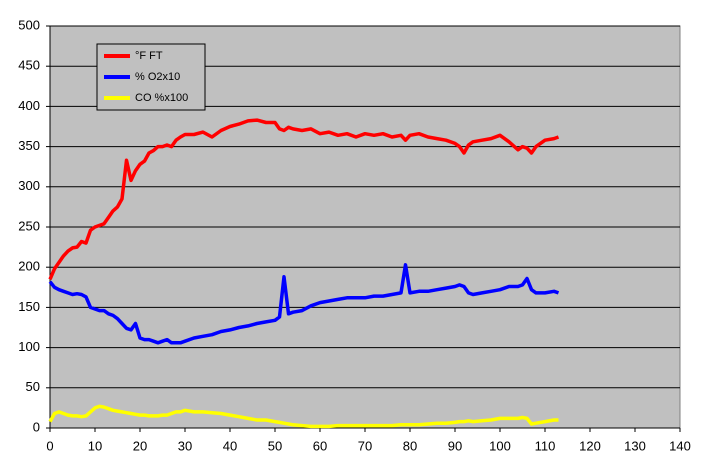 The image size is (704, 473). Describe the element at coordinates (455, 445) in the screenshot. I see `x-tick-label: 90` at that location.